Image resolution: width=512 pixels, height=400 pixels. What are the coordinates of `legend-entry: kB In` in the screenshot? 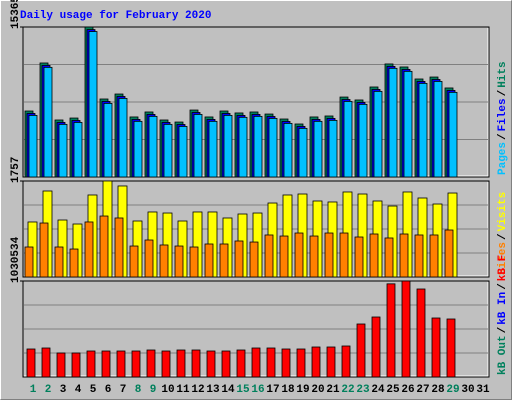 It's located at (503, 308).